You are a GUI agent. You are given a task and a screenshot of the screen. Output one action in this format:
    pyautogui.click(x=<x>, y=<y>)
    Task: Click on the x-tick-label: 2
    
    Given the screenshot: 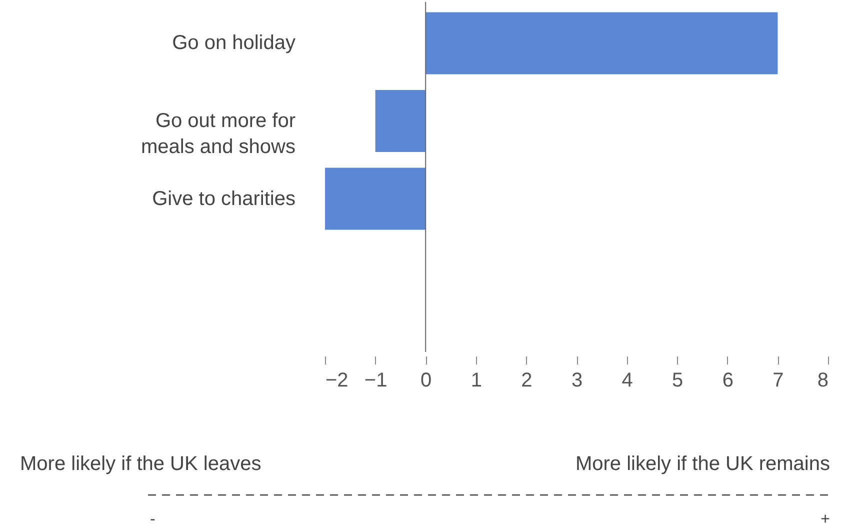 What is the action you would take?
    pyautogui.click(x=526, y=381)
    